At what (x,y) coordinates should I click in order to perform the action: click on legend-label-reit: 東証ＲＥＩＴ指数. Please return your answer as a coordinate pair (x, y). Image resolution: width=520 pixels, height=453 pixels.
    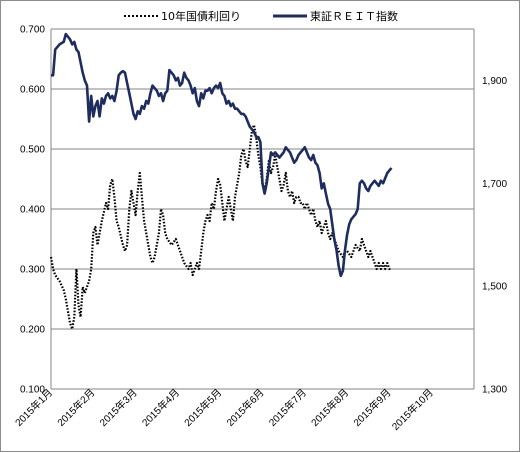
    Looking at the image, I should click on (354, 16).